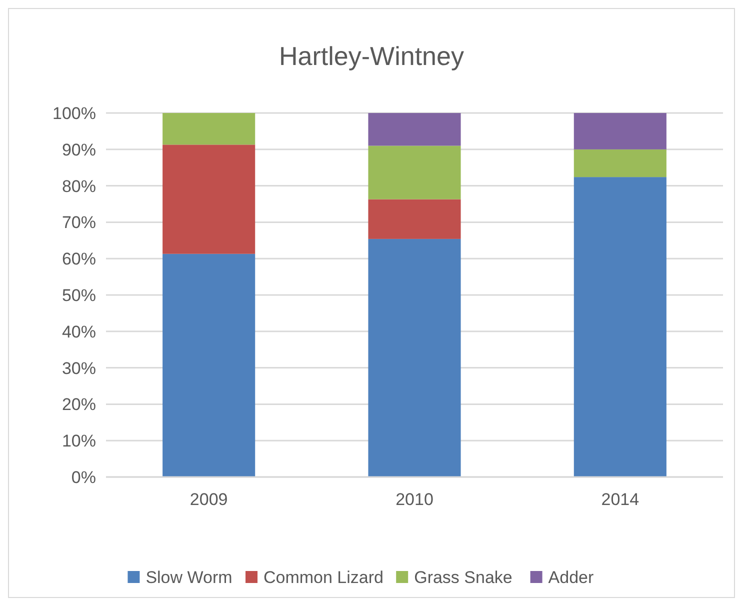 The height and width of the screenshot is (606, 743). What do you see at coordinates (571, 577) in the screenshot?
I see `legend-label: Adder` at bounding box center [571, 577].